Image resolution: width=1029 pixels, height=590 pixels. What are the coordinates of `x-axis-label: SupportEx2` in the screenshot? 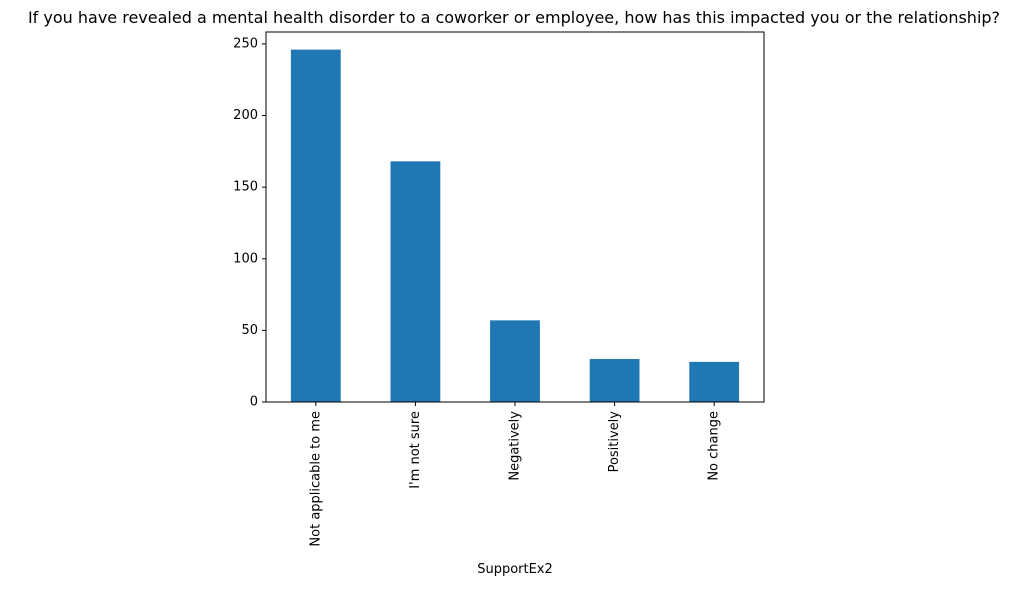 It's located at (515, 569).